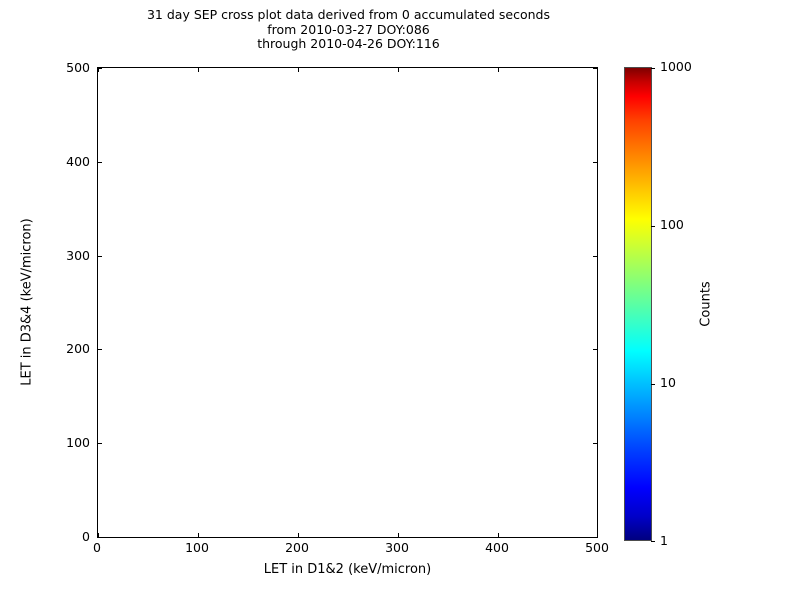 The height and width of the screenshot is (600, 800). I want to click on x-tick-label-500: 500, so click(597, 547).